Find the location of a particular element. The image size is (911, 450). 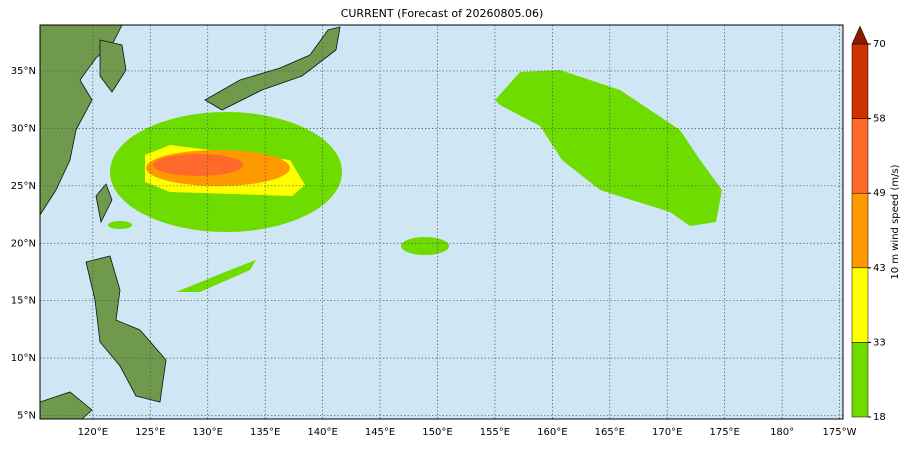

colorbar-label: 10 m wind speed (m/s) is located at coordinates (895, 221).